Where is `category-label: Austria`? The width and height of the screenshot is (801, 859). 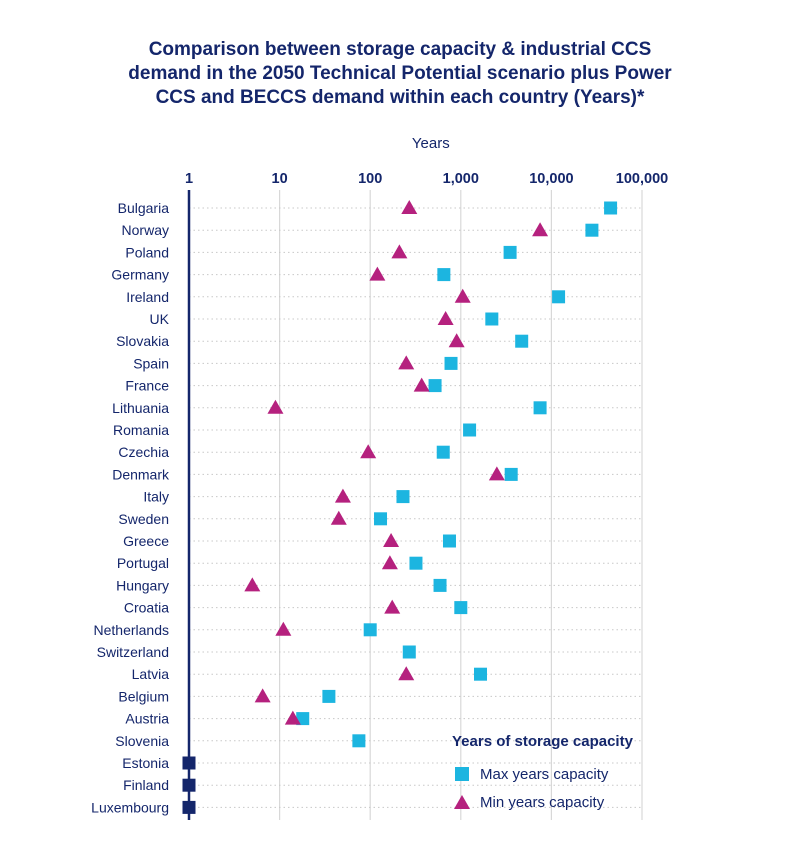 category-label: Austria is located at coordinates (147, 719).